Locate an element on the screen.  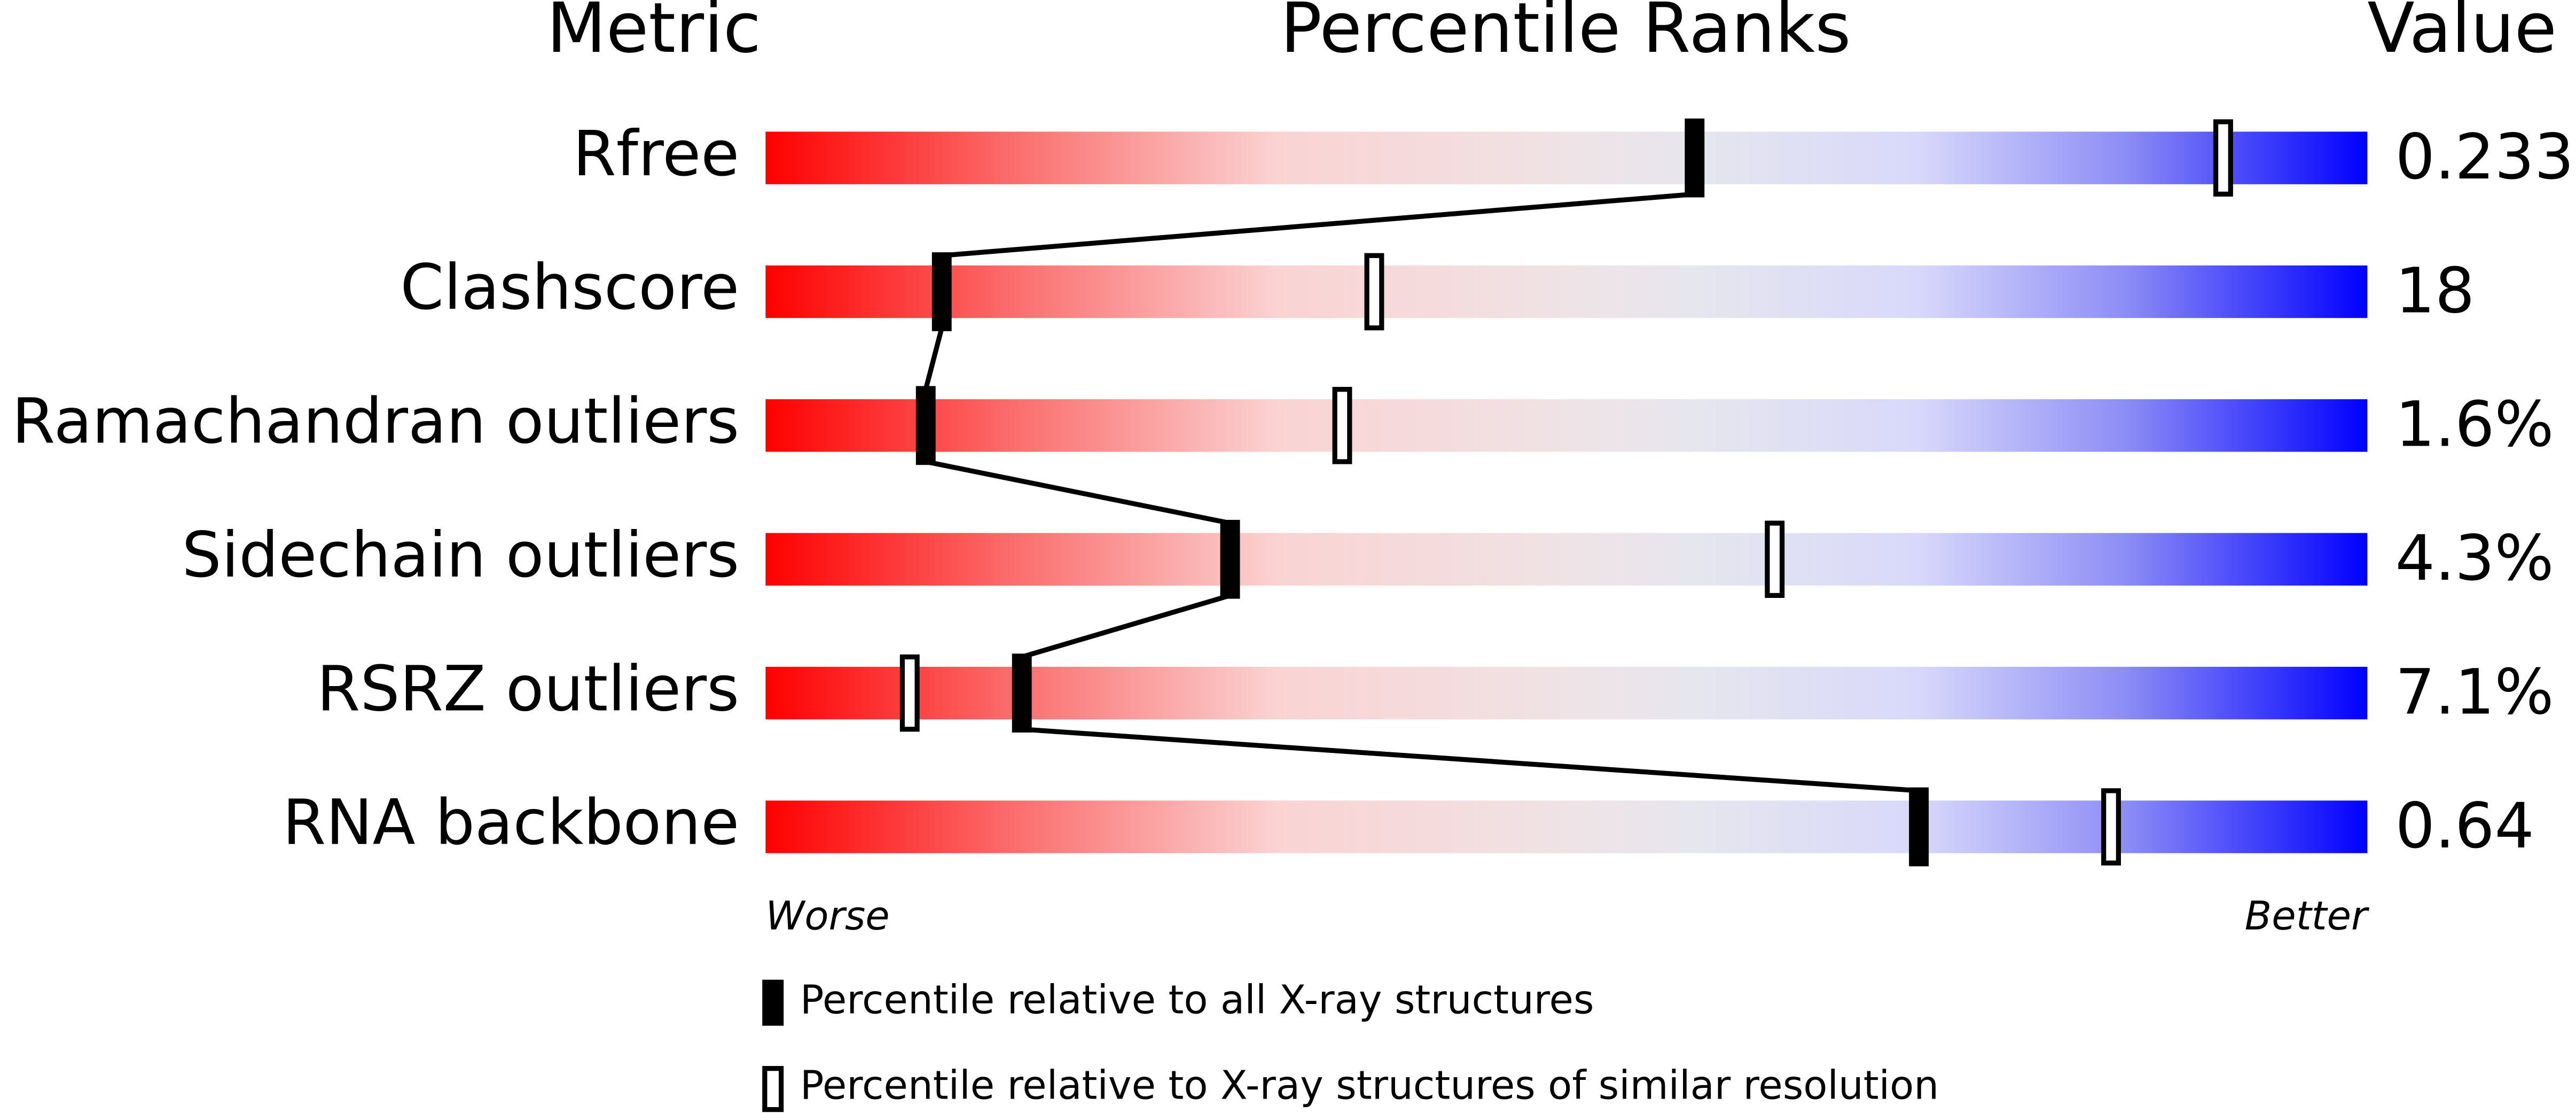
metric-label: RSRZ outliers is located at coordinates (528, 688).